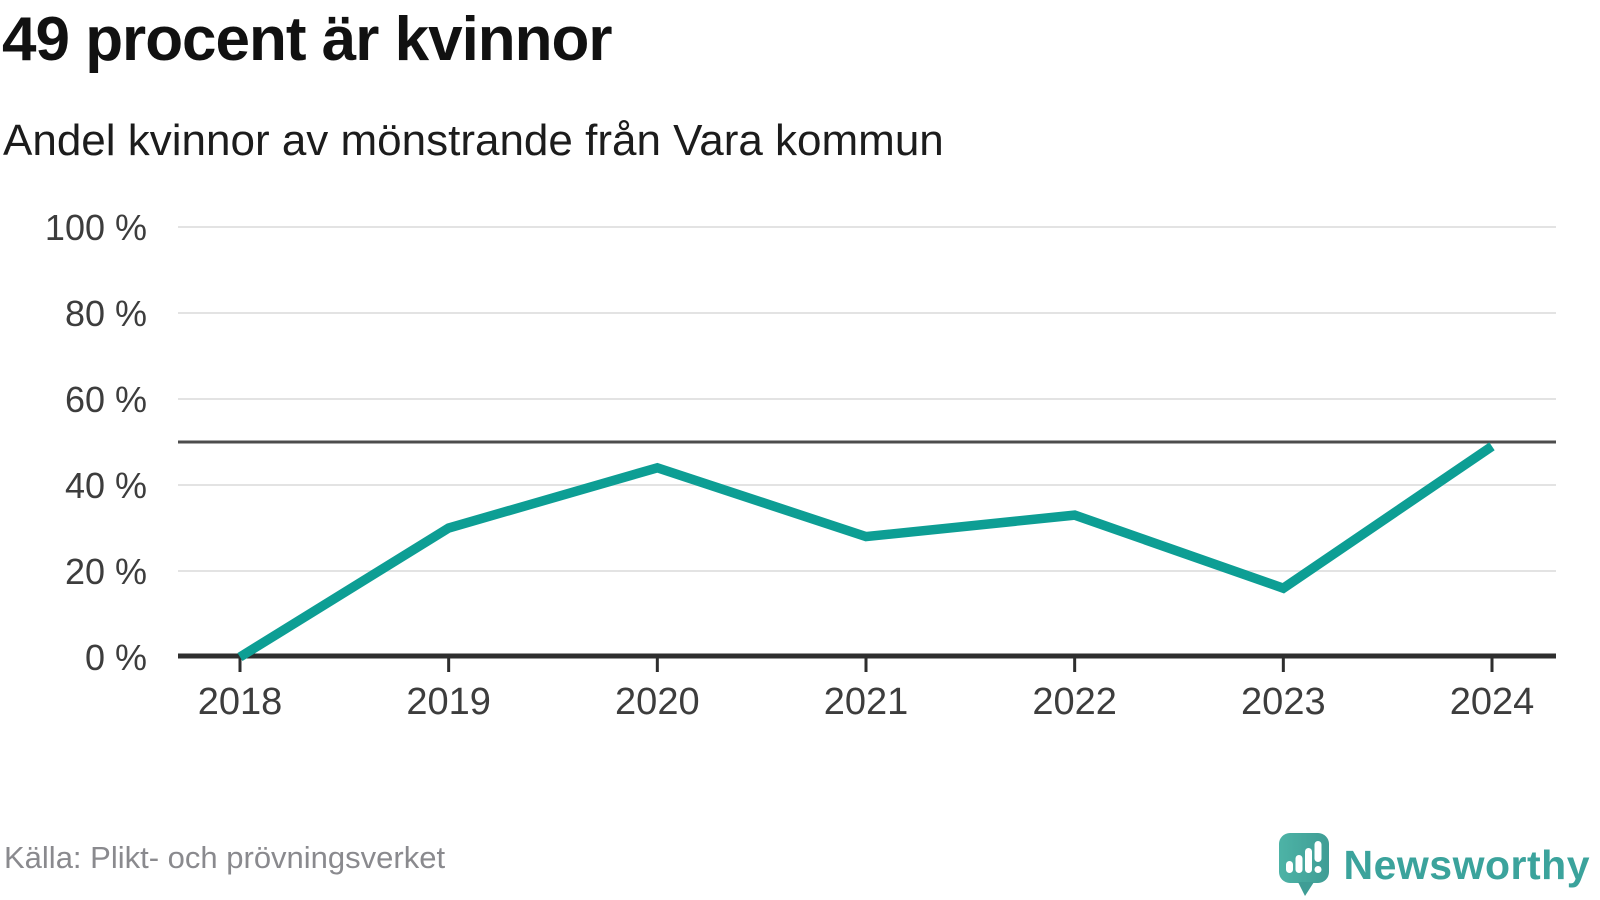 The width and height of the screenshot is (1600, 900). I want to click on x-tick-label-2021: 2021, so click(866, 702).